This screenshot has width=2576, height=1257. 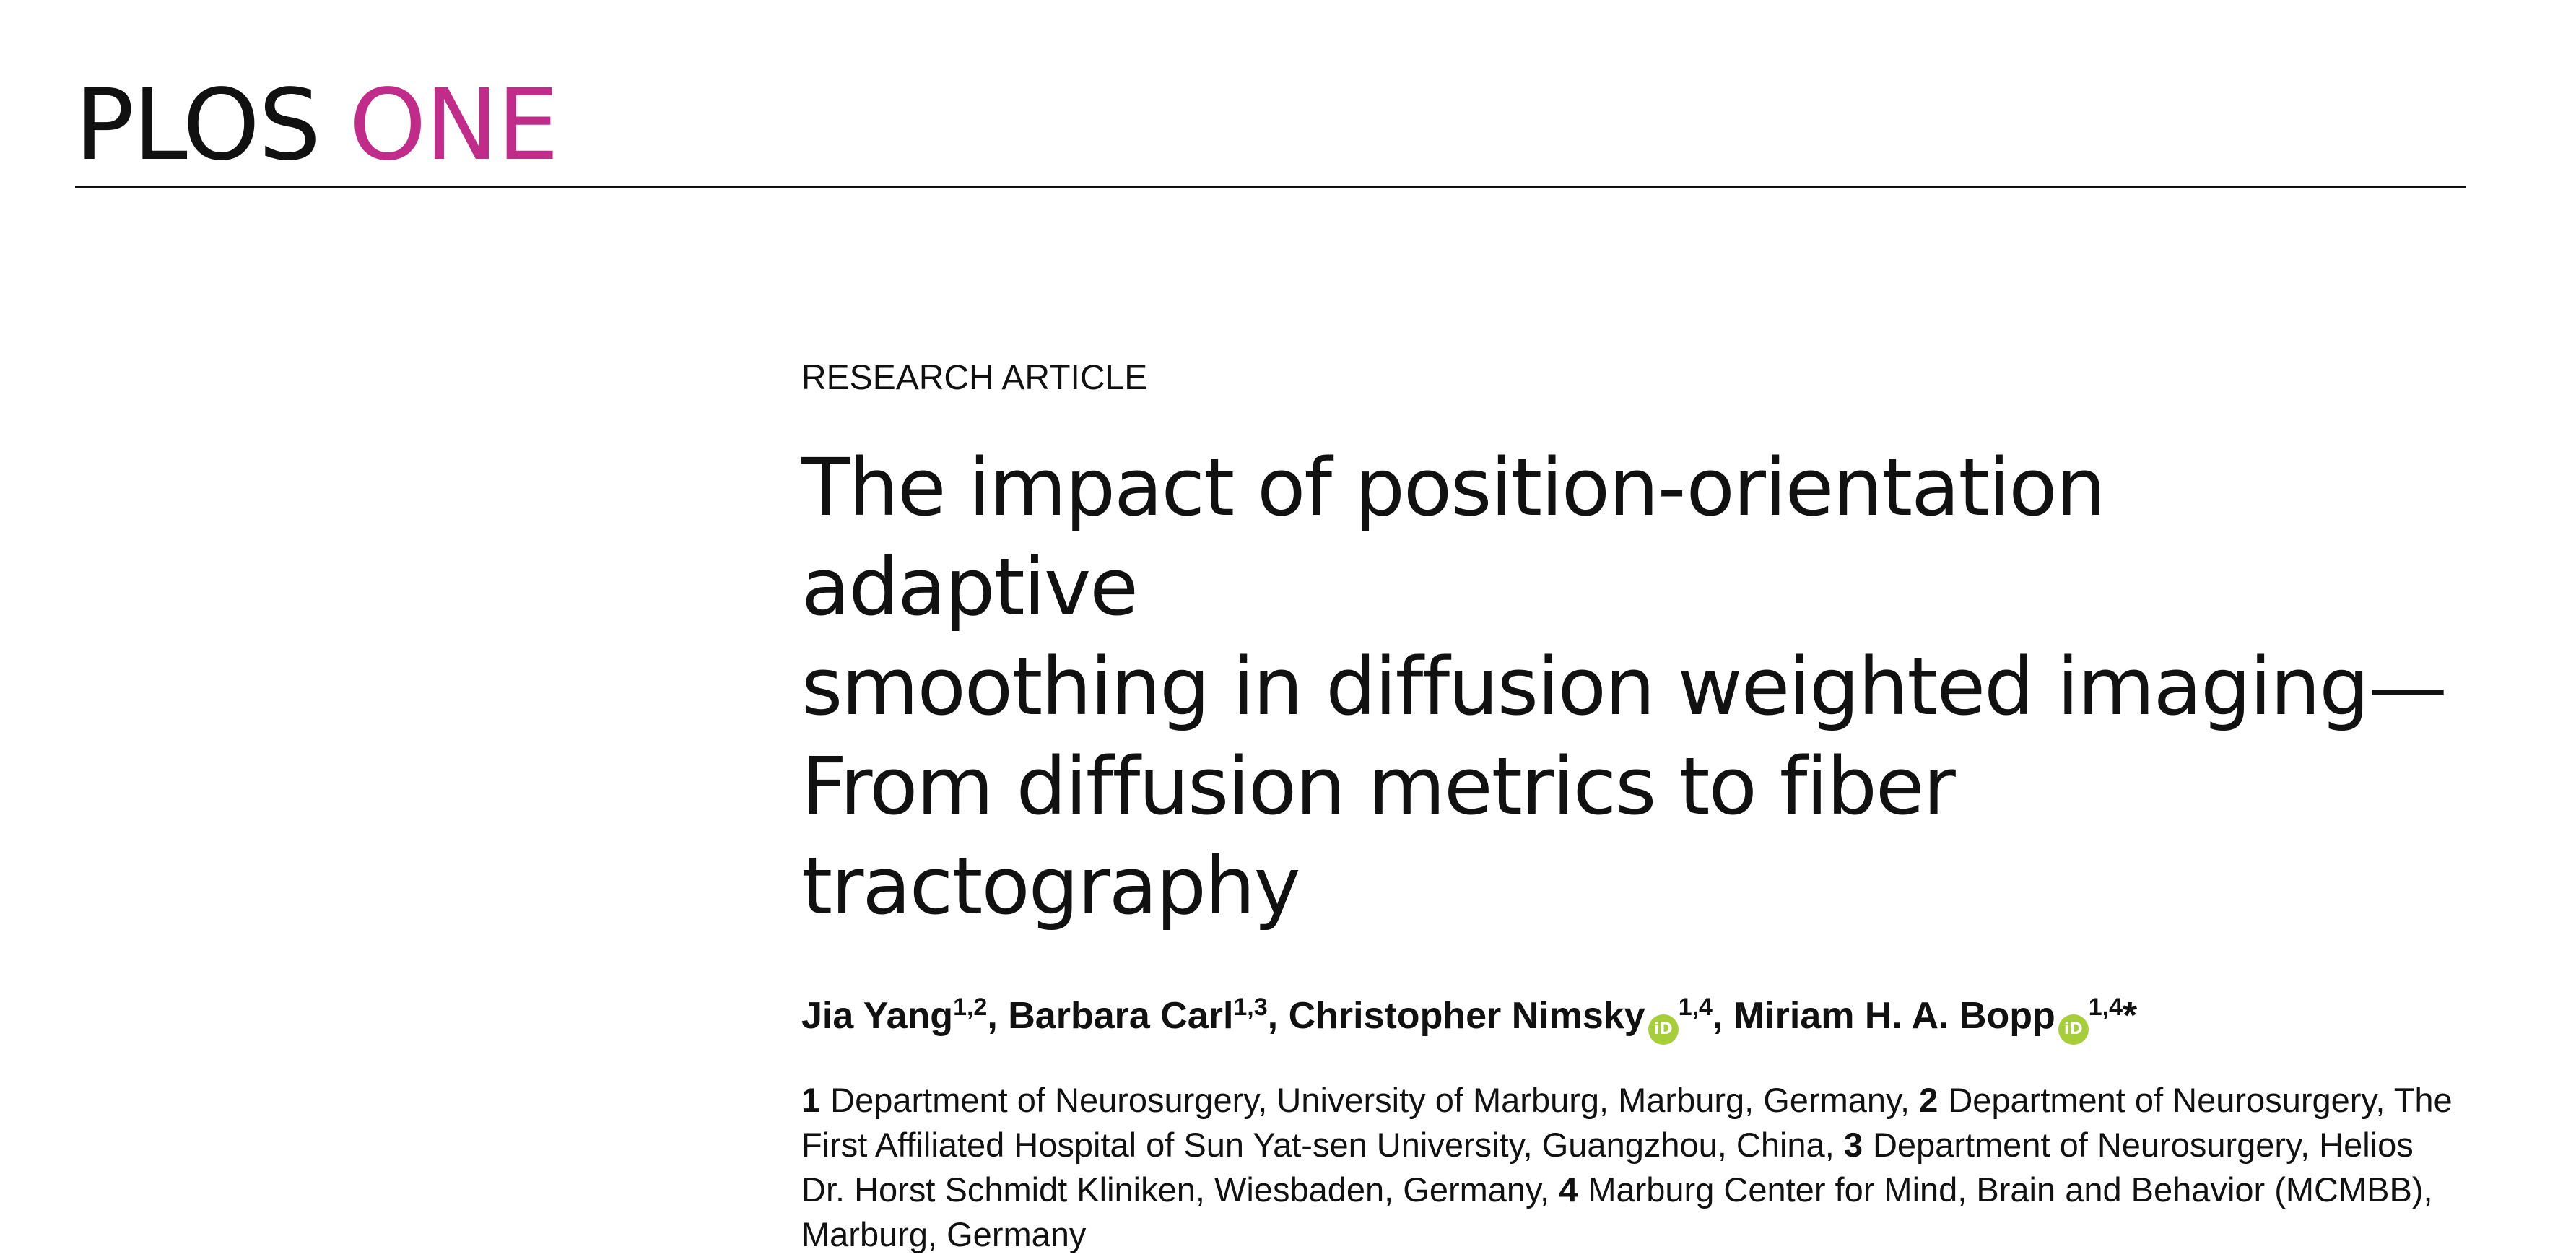 What do you see at coordinates (877, 1016) in the screenshot?
I see `author-name: Jia Yang` at bounding box center [877, 1016].